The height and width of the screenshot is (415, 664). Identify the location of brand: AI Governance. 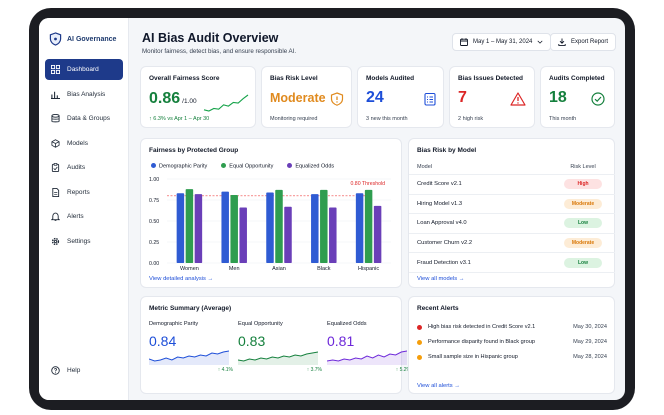
(82, 39).